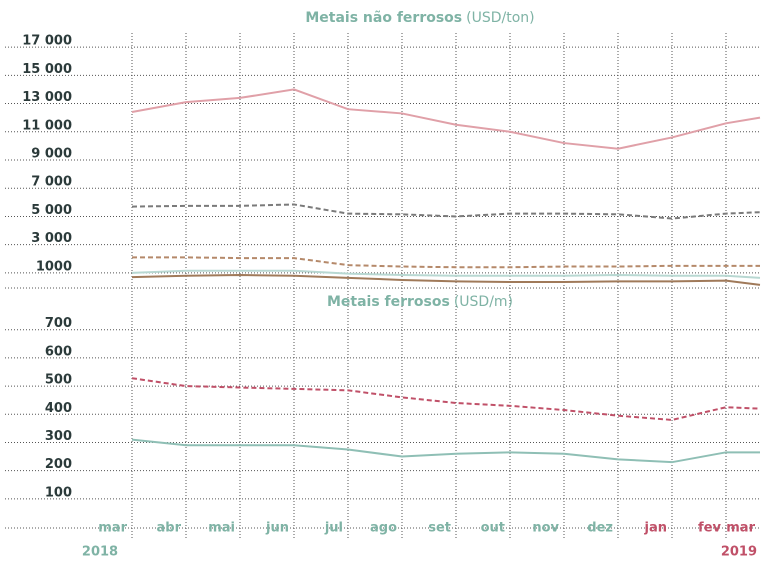 Image resolution: width=761 pixels, height=562 pixels. Describe the element at coordinates (58, 436) in the screenshot. I see `y-tick-label: 300` at that location.